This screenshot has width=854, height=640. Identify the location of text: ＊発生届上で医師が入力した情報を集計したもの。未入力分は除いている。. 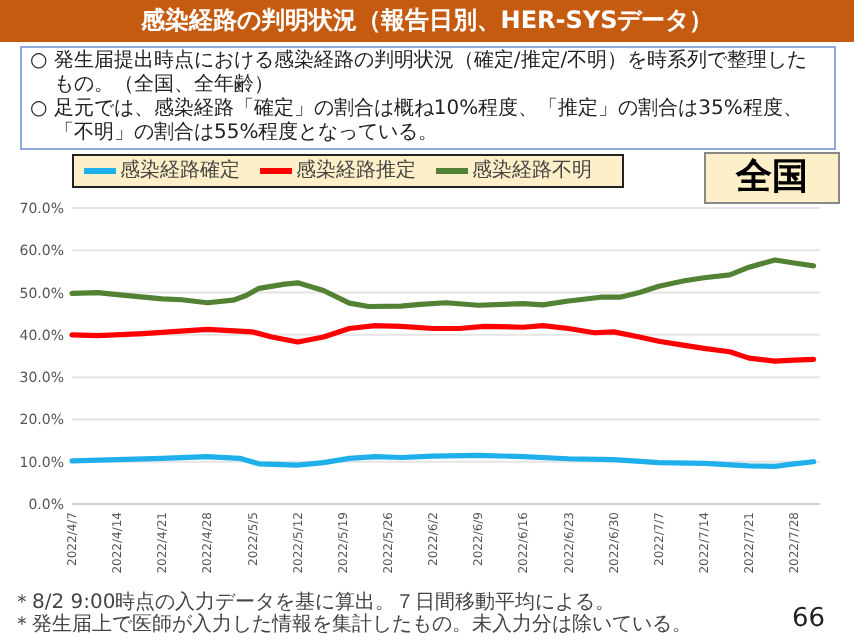
(352, 625).